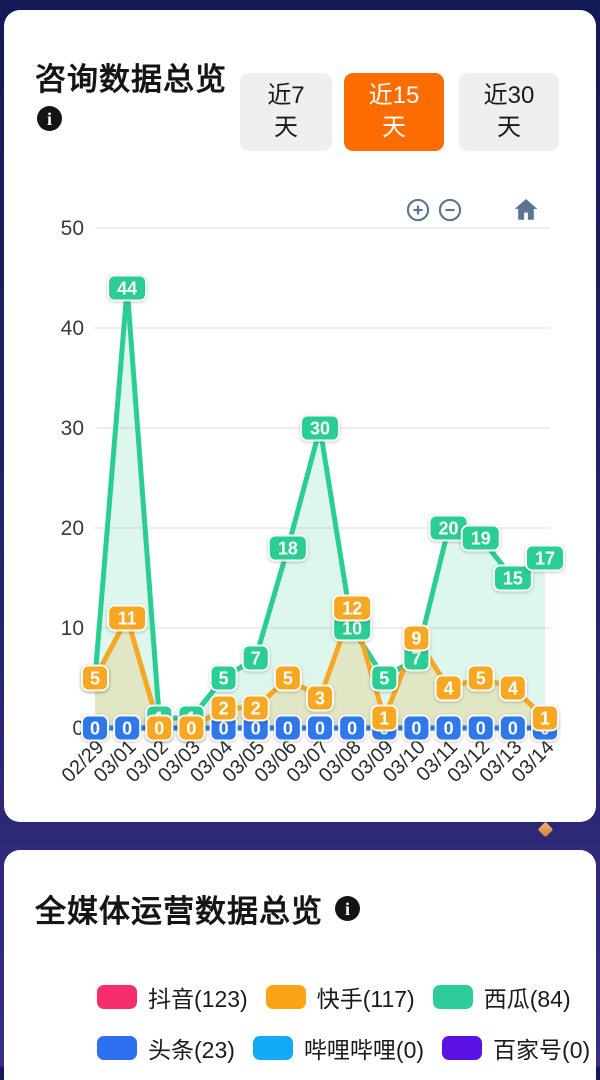  I want to click on zoom-in-icon, so click(418, 210).